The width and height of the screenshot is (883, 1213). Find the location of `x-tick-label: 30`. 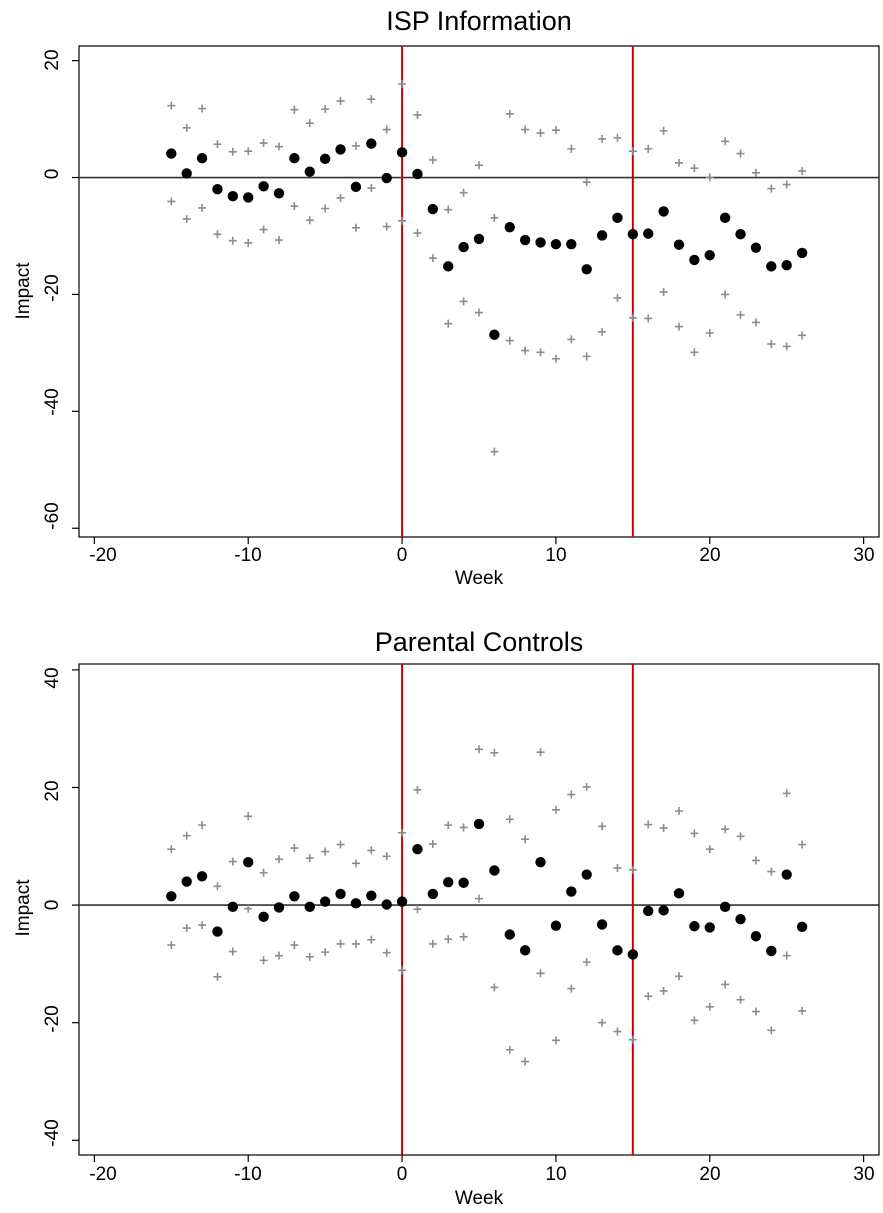

x-tick-label: 30 is located at coordinates (863, 1174).